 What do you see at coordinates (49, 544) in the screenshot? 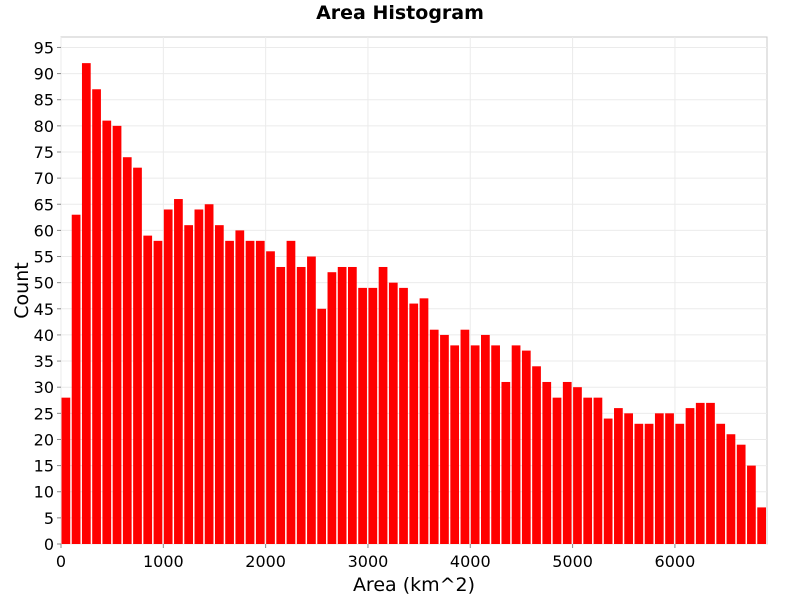
I see `y-tick-label: 0` at bounding box center [49, 544].